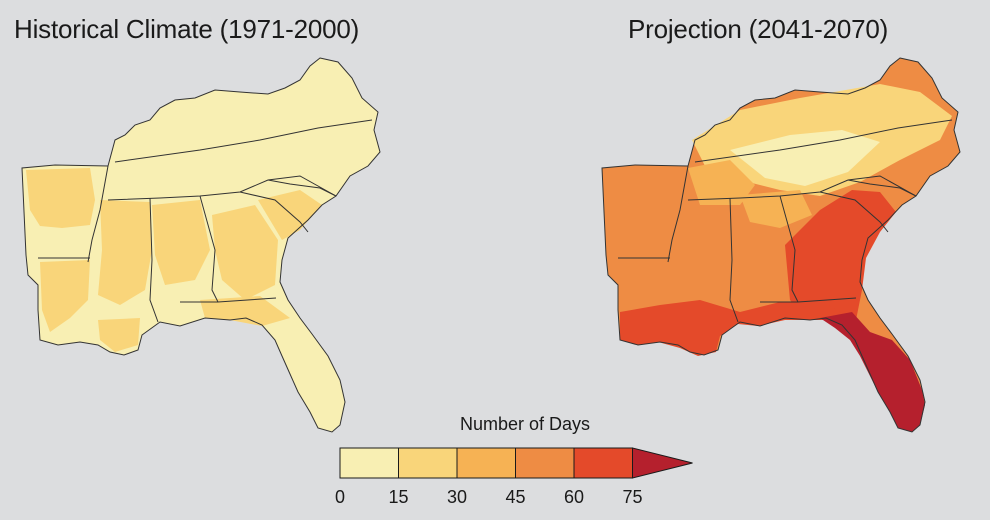 The image size is (990, 520). What do you see at coordinates (734, 260) in the screenshot?
I see `projection-border-mississippi-alabama` at bounding box center [734, 260].